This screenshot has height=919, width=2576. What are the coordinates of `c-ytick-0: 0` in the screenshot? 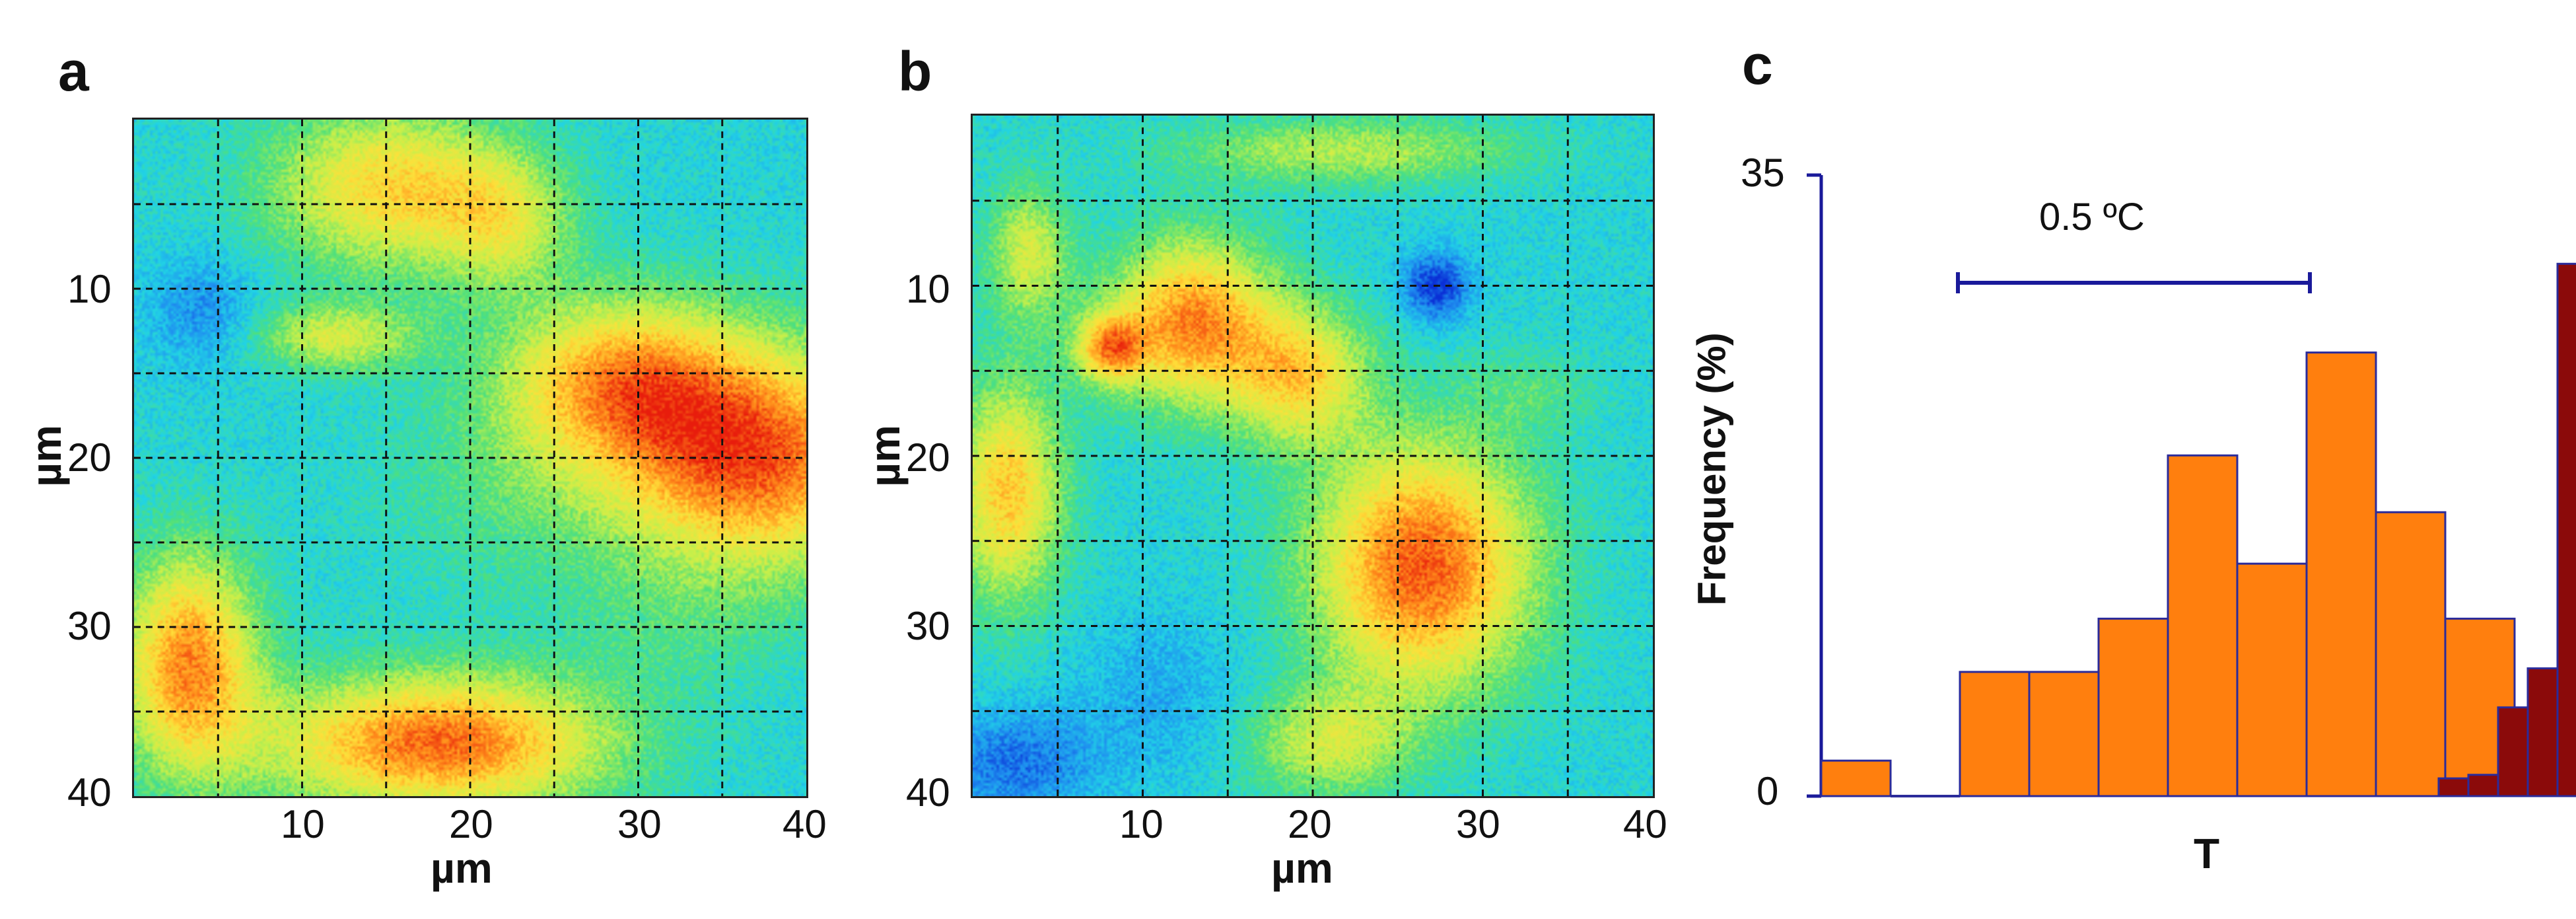 It's located at (1768, 791).